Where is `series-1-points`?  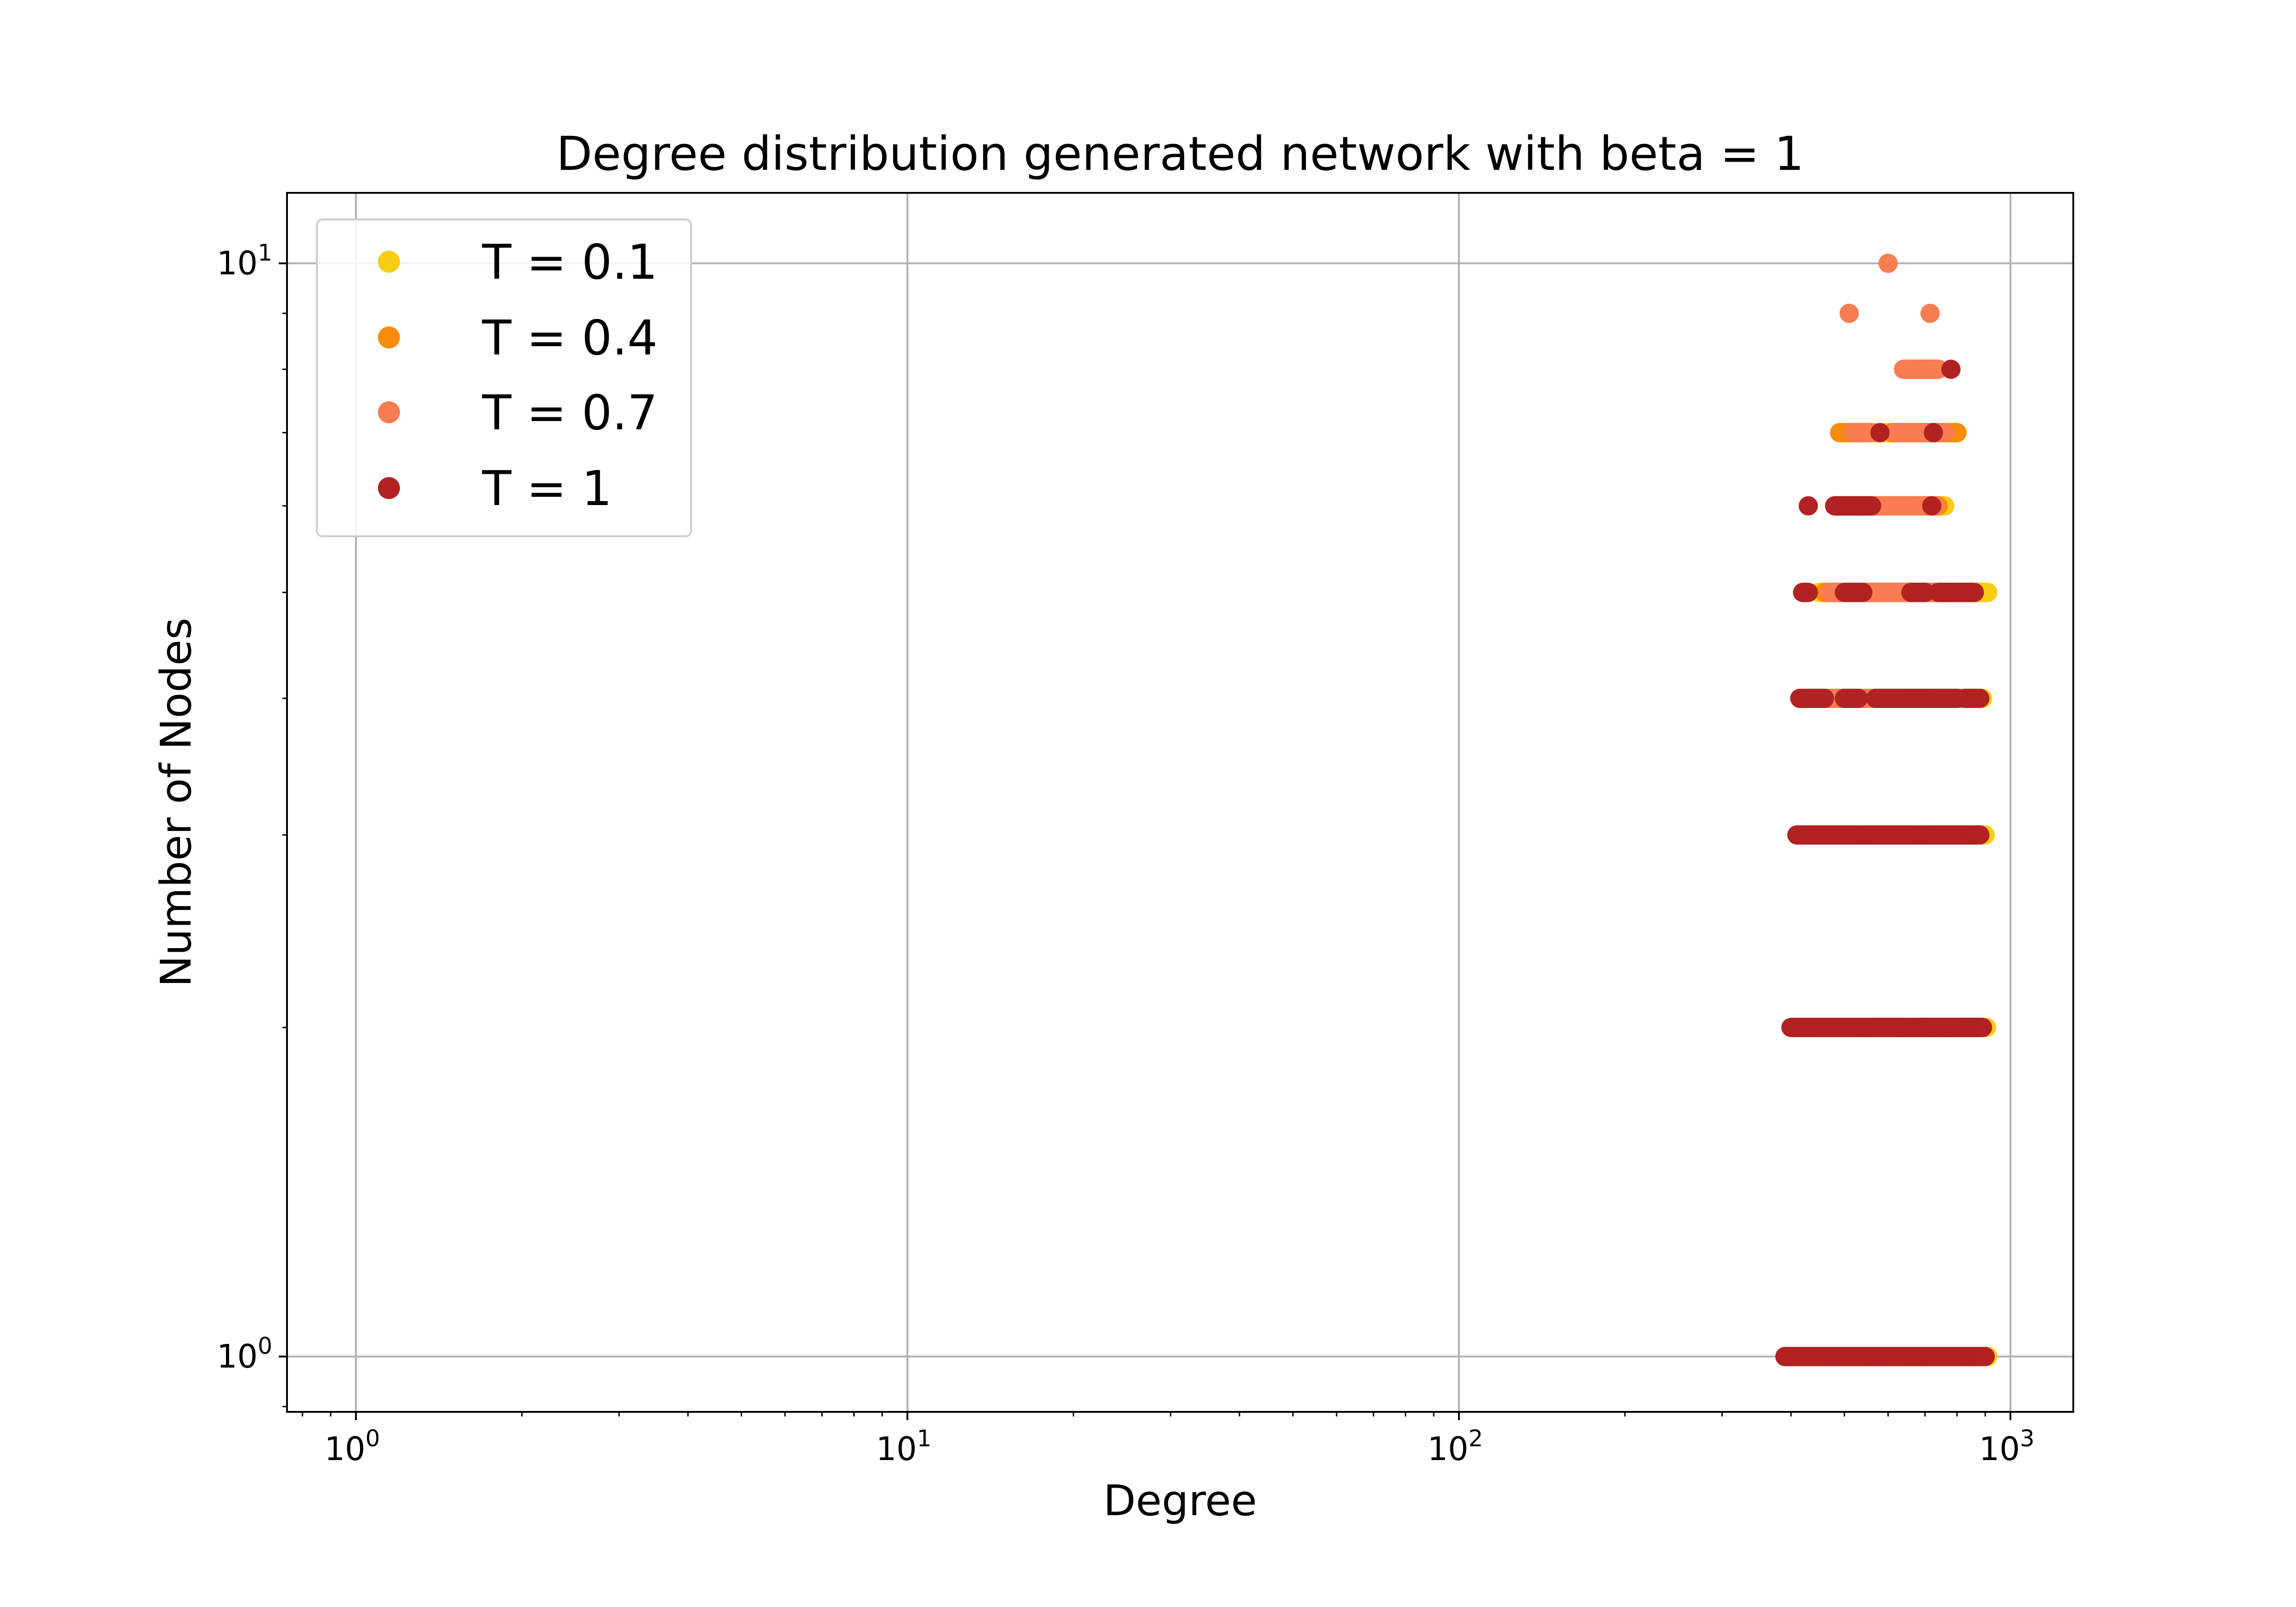
series-1-points is located at coordinates (1890, 894).